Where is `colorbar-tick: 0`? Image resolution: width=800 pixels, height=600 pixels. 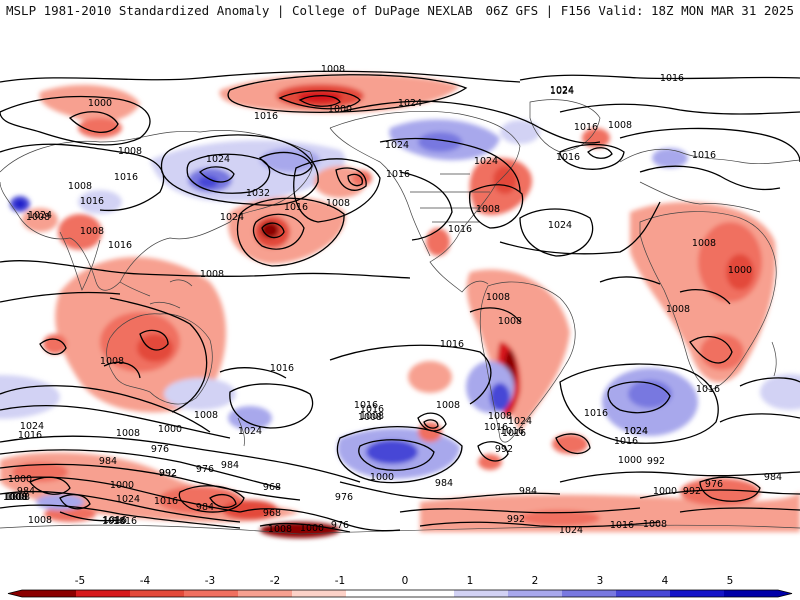
colorbar-tick: 0 is located at coordinates (405, 581).